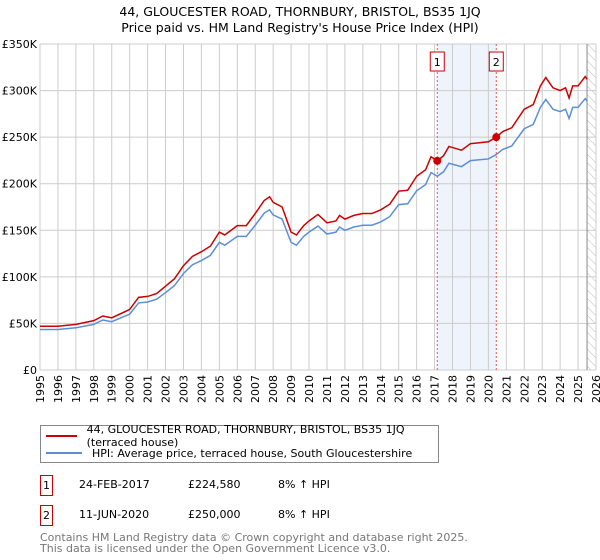  Describe the element at coordinates (381, 389) in the screenshot. I see `x-tick-label: 2014` at that location.